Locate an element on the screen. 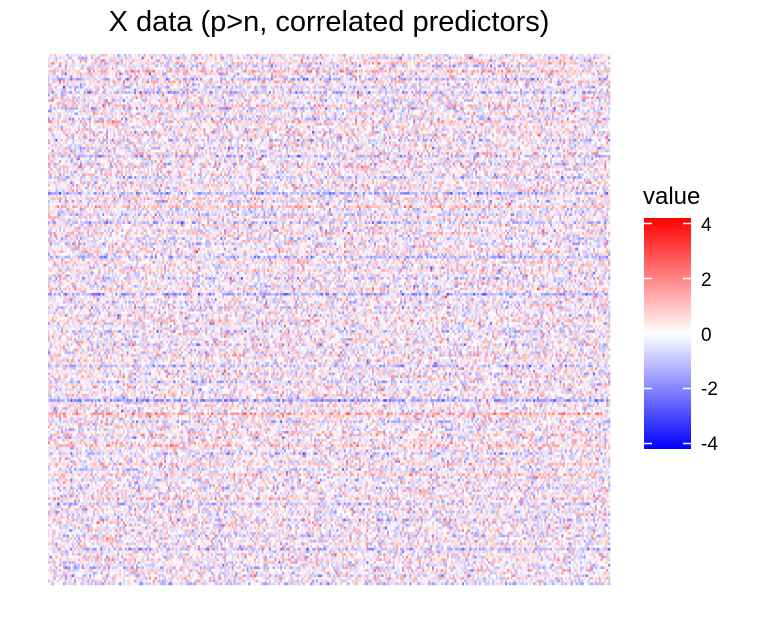  heatmap-row is located at coordinates (329, 60).